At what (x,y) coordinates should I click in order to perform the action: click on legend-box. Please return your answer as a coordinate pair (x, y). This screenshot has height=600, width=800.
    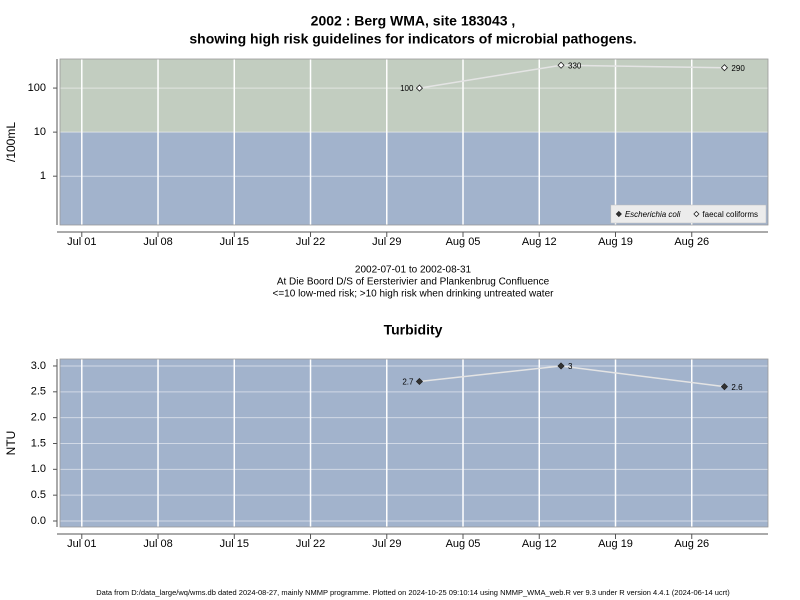
    Looking at the image, I should click on (688, 214).